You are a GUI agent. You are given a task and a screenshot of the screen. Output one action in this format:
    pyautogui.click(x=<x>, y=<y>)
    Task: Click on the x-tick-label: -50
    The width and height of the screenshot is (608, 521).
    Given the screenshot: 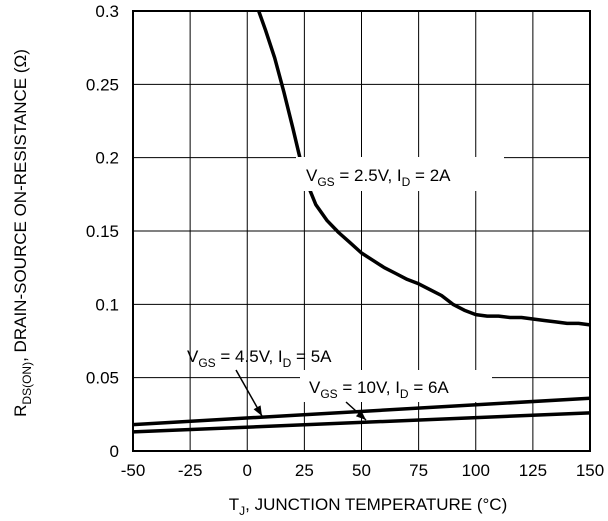 What is the action you would take?
    pyautogui.click(x=133, y=470)
    